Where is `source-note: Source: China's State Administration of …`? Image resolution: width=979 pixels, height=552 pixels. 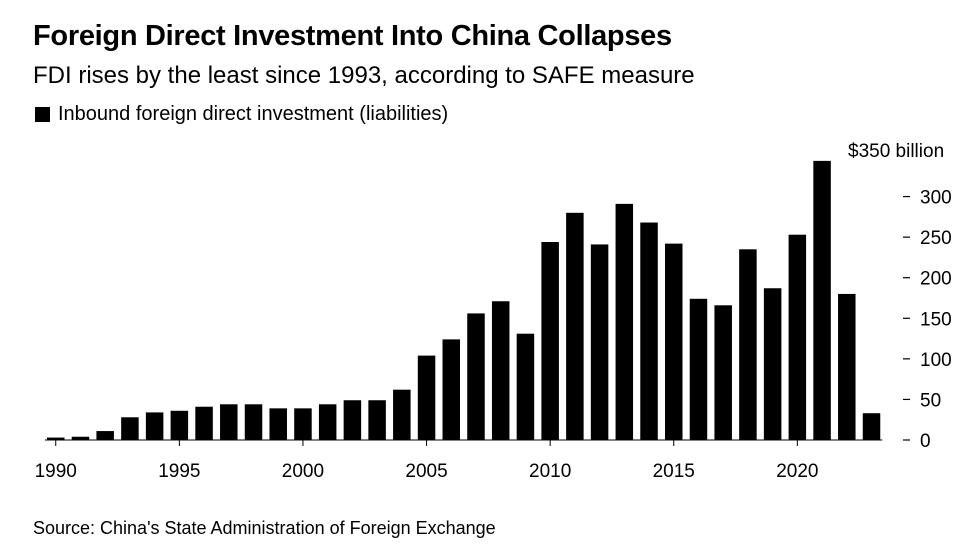 source-note: Source: China's State Administration of … is located at coordinates (264, 528).